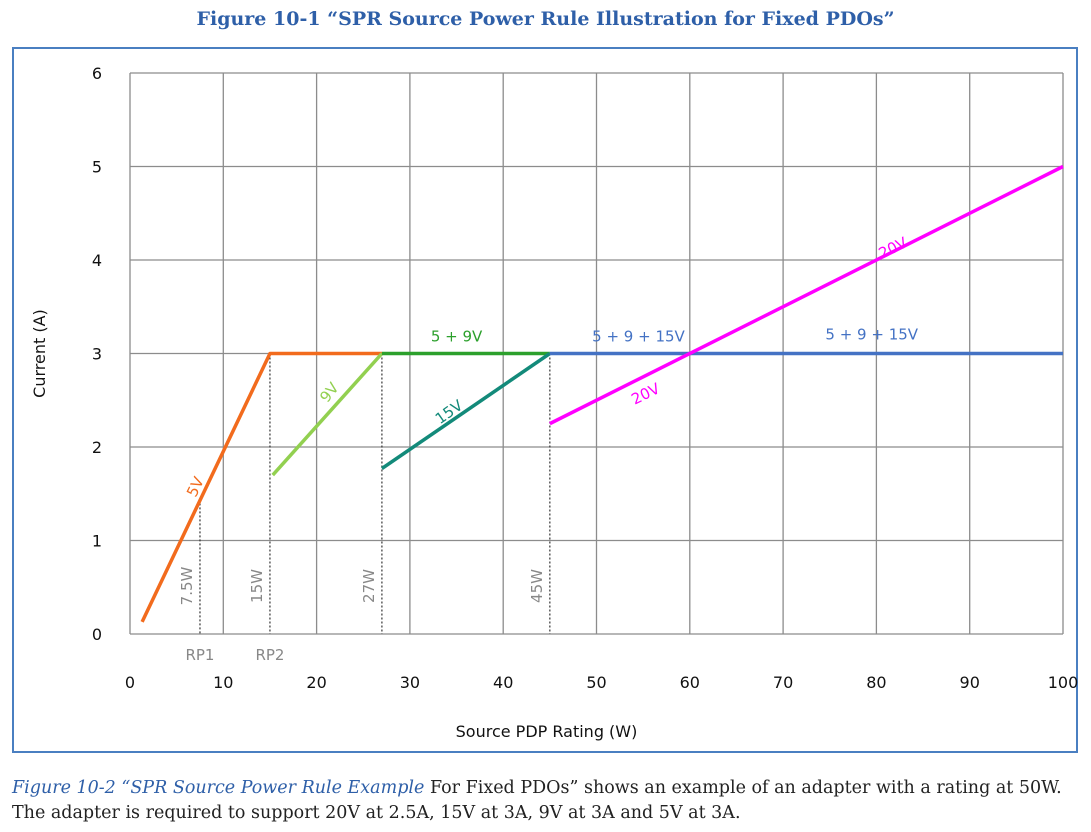 This screenshot has height=832, width=1091. Describe the element at coordinates (503, 682) in the screenshot. I see `x-tick-label-4: 40` at that location.